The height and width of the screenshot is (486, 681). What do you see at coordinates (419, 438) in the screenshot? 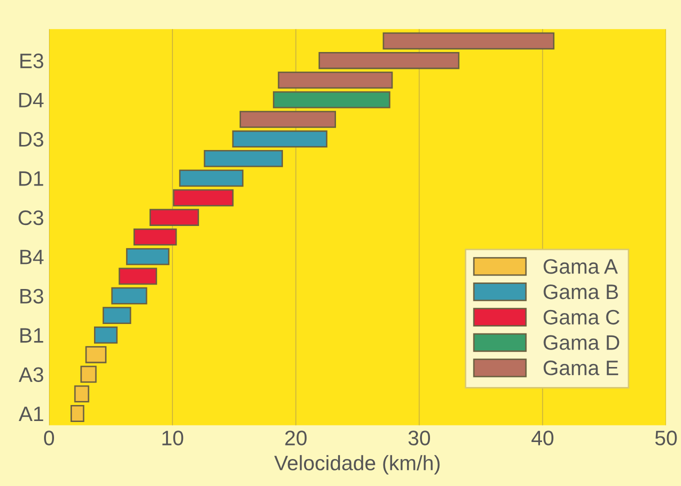
I see `x-tick-label: 30` at bounding box center [419, 438].